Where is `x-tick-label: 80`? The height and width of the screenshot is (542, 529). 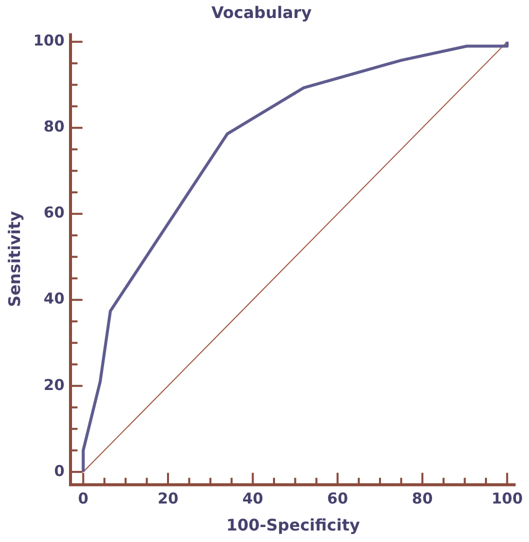 x-tick-label: 80 is located at coordinates (422, 499).